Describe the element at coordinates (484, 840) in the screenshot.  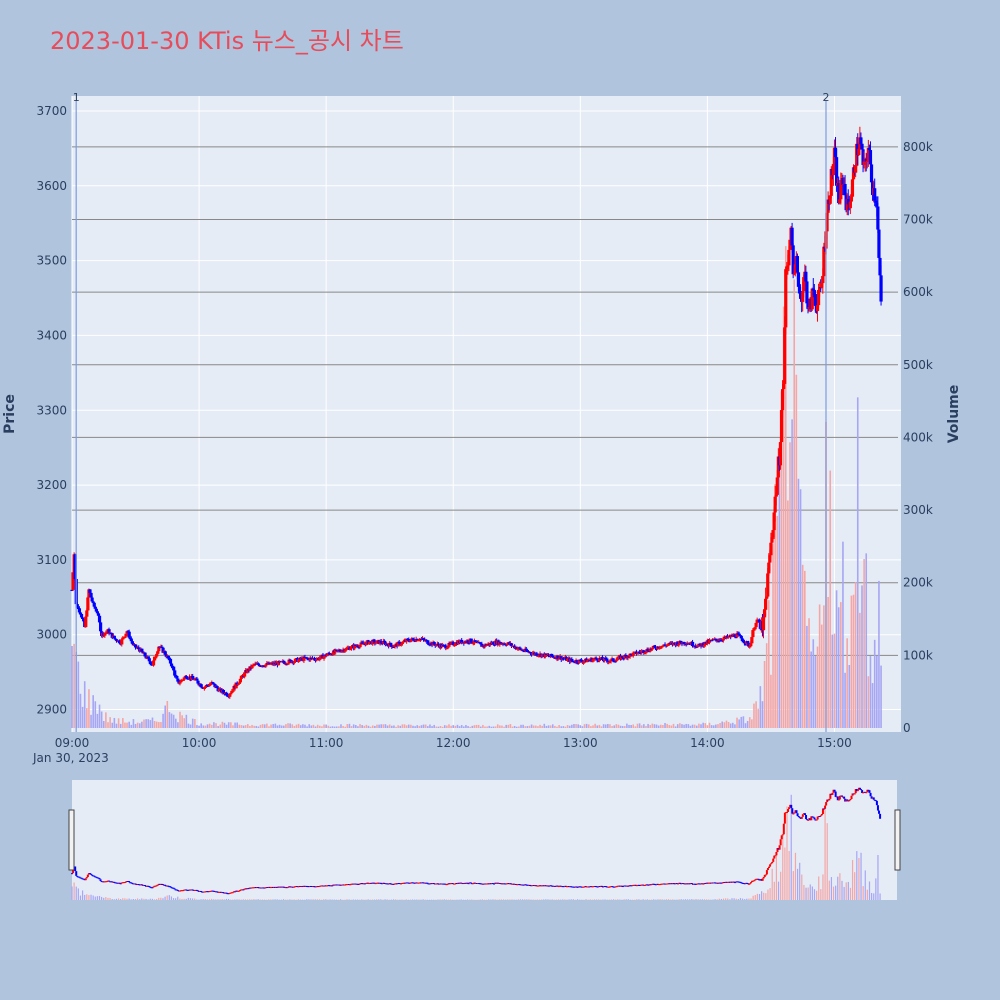
I see `range-slider` at that location.